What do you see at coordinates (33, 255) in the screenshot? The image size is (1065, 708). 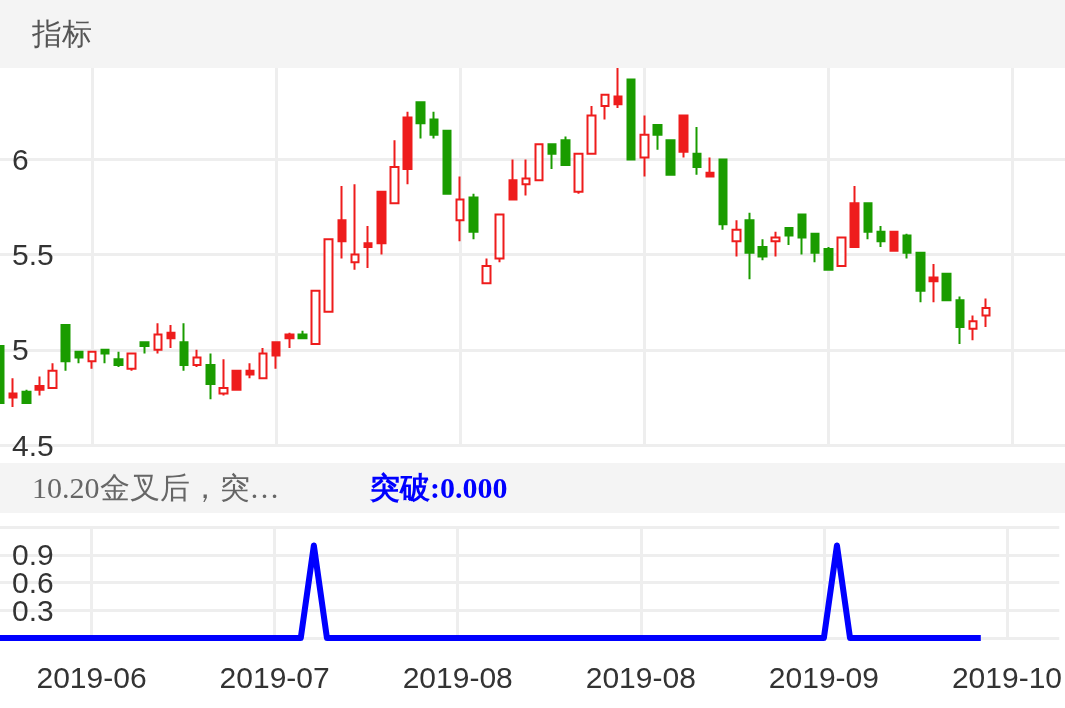 I see `y-tick-label: 5.5` at bounding box center [33, 255].